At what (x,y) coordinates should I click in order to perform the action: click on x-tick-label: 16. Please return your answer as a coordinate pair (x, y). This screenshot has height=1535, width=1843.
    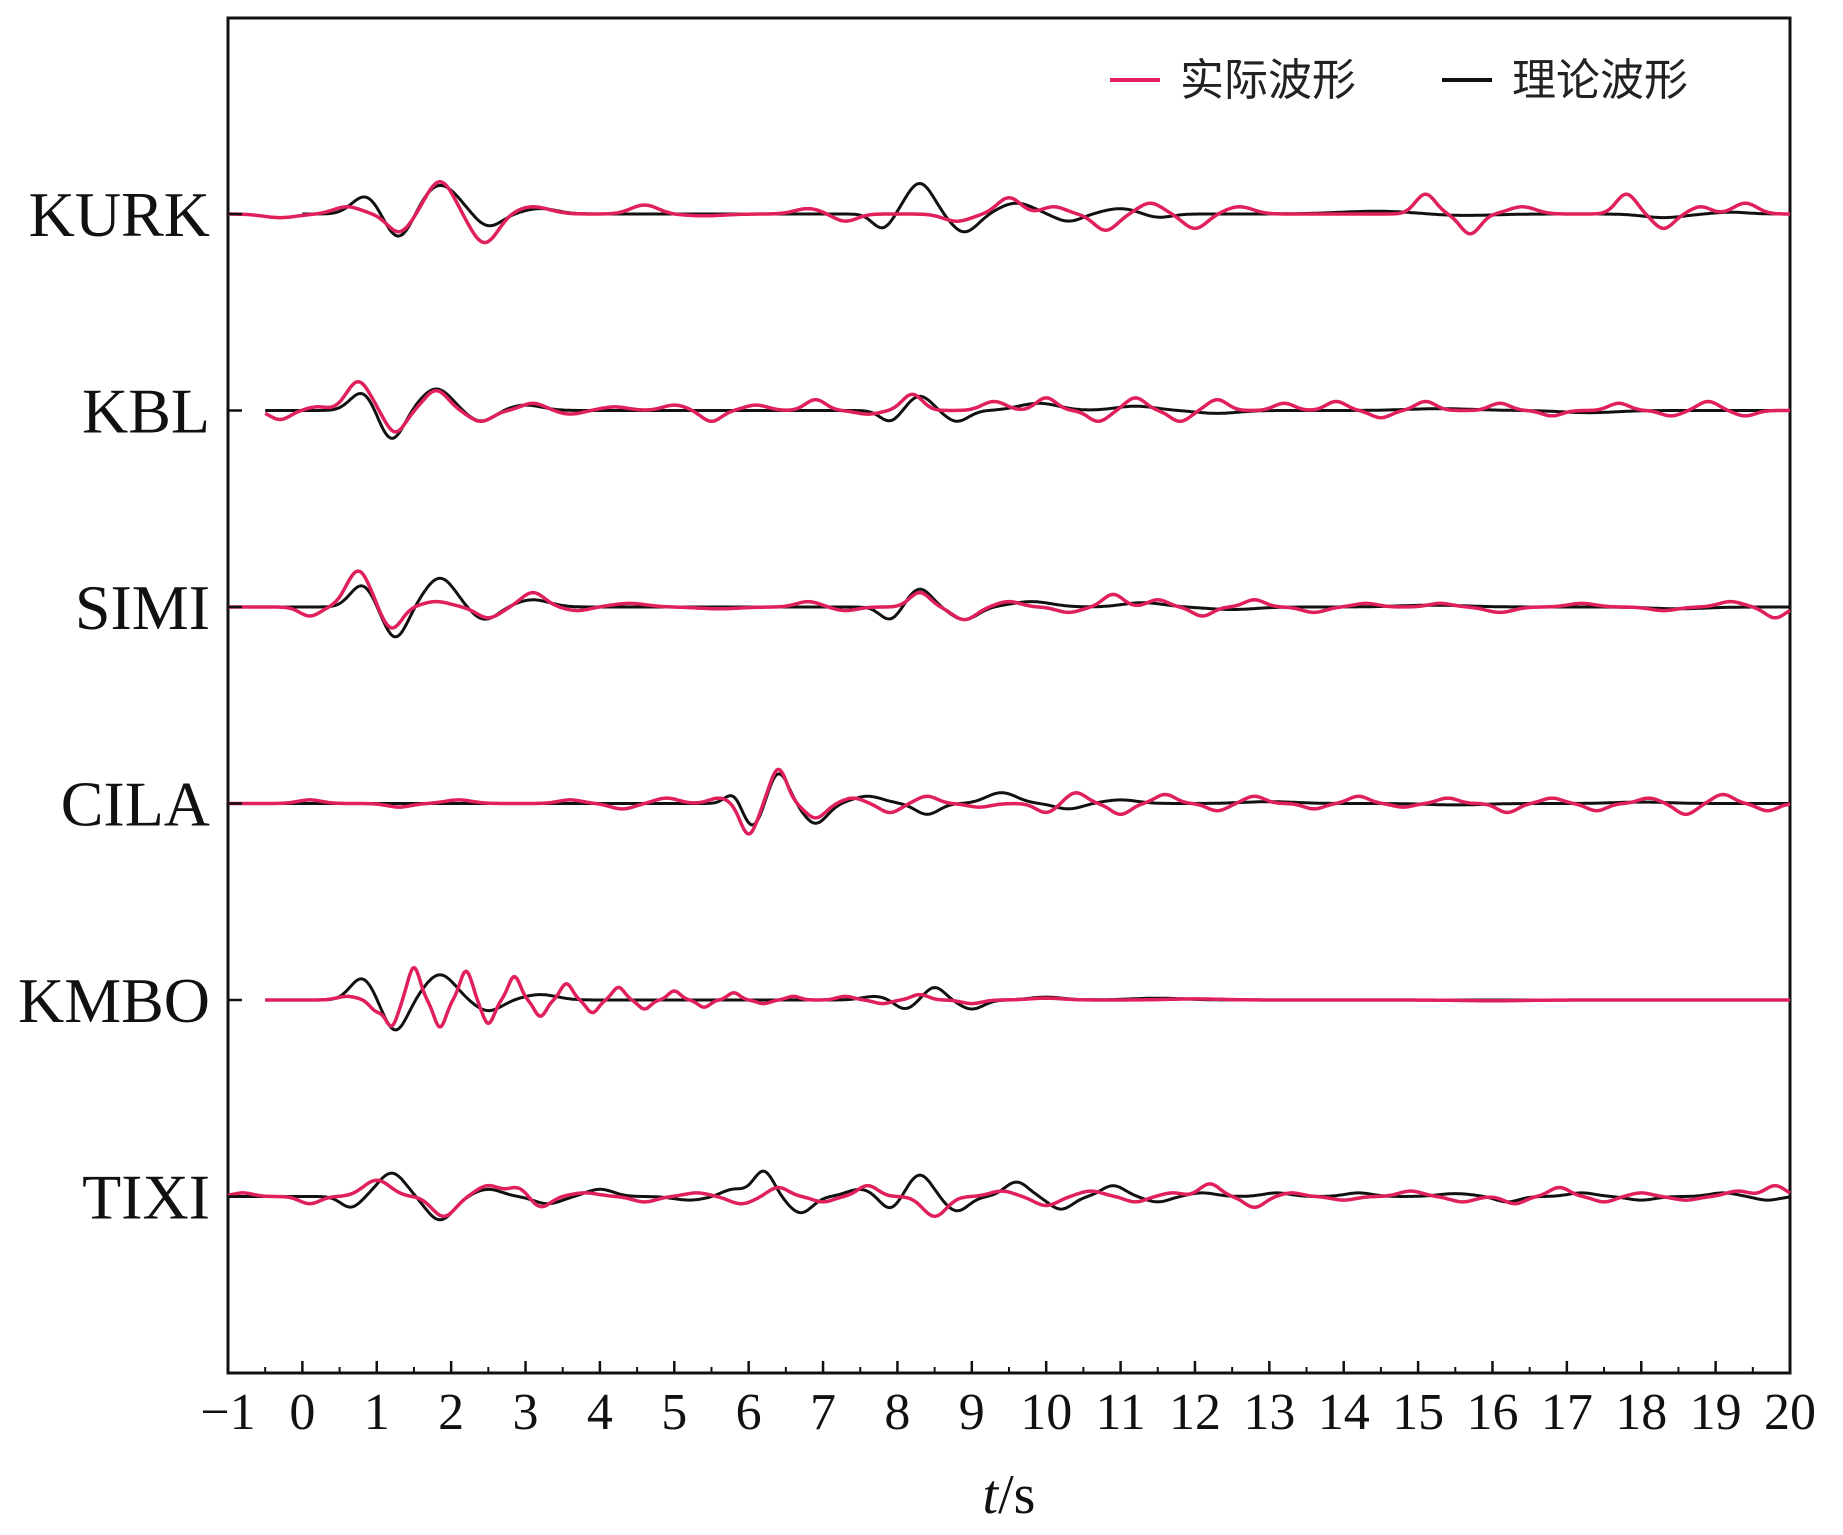
    Looking at the image, I should click on (1492, 1412).